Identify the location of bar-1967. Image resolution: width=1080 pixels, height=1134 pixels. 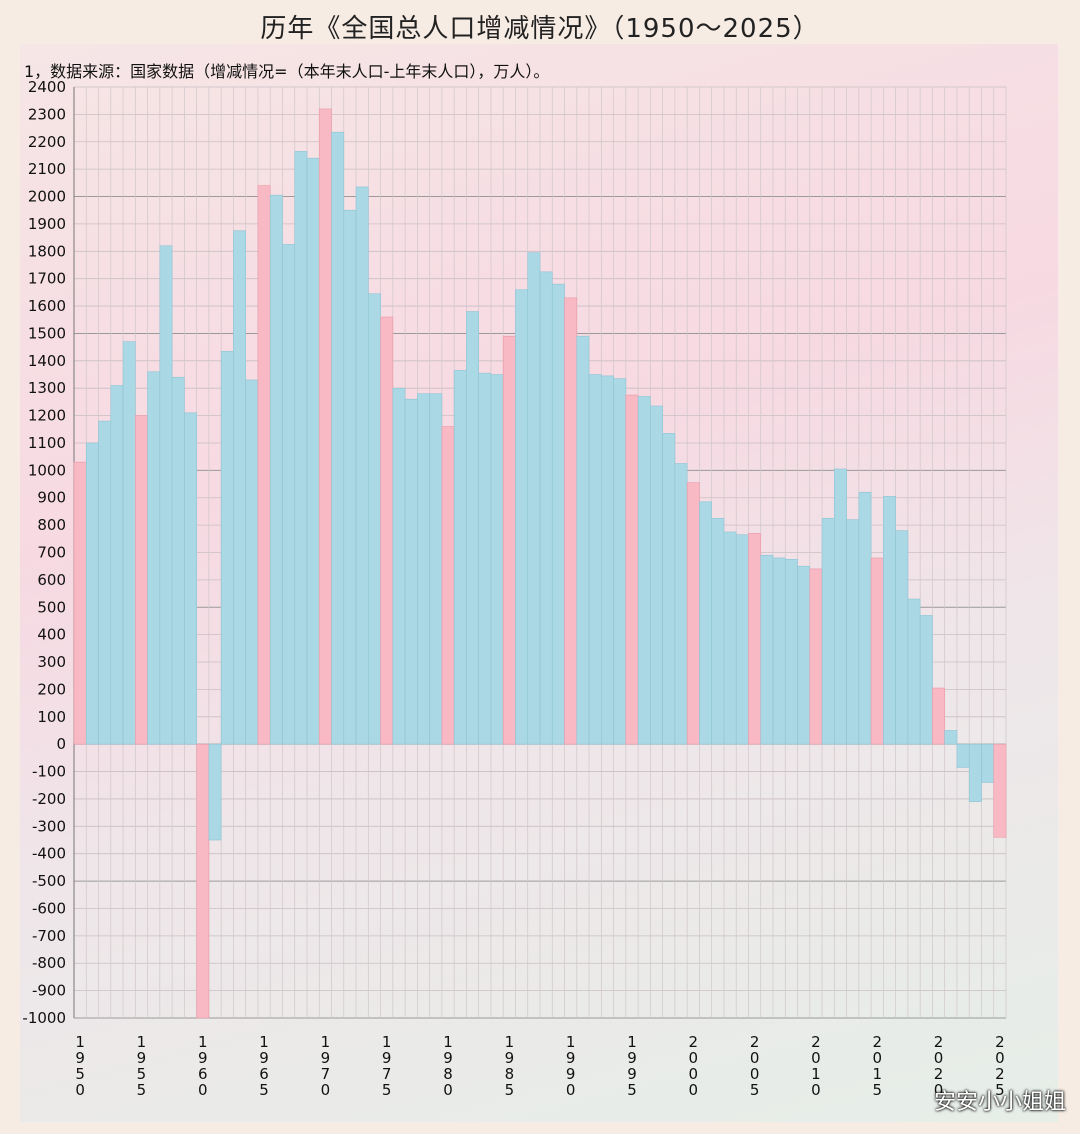
(289, 494).